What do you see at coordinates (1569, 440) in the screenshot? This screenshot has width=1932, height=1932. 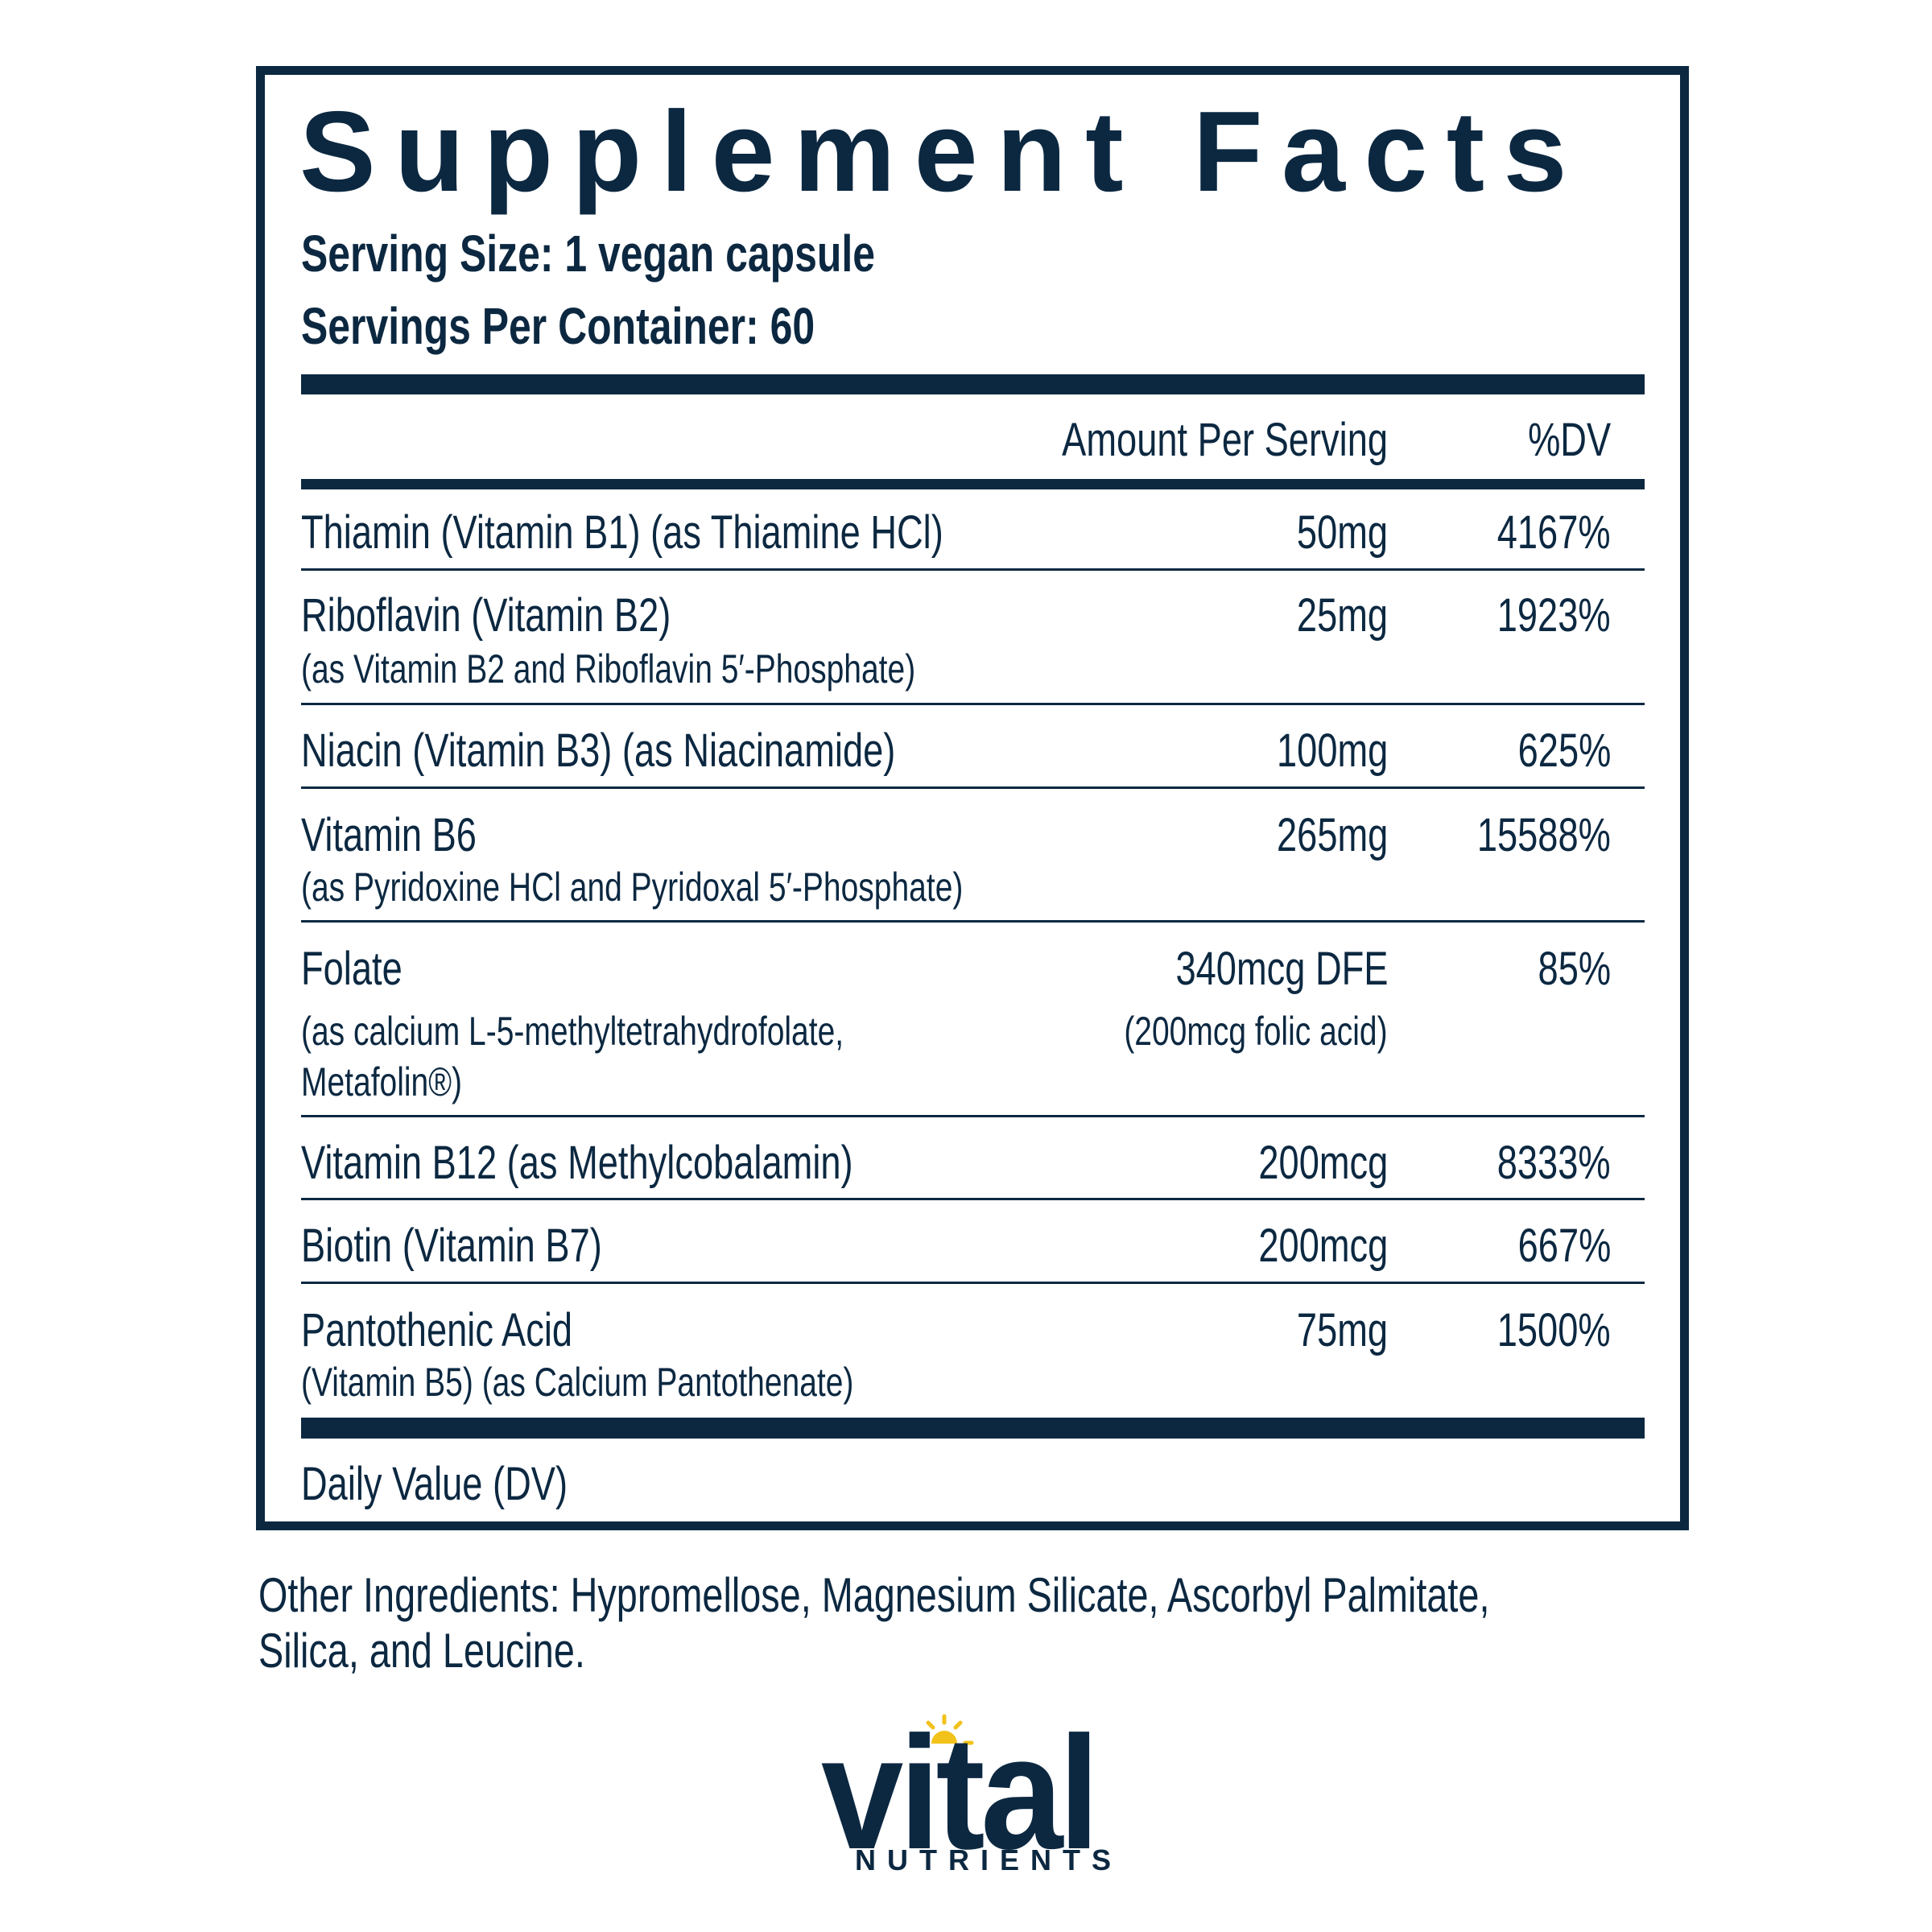 I see `header-dv: %DV` at bounding box center [1569, 440].